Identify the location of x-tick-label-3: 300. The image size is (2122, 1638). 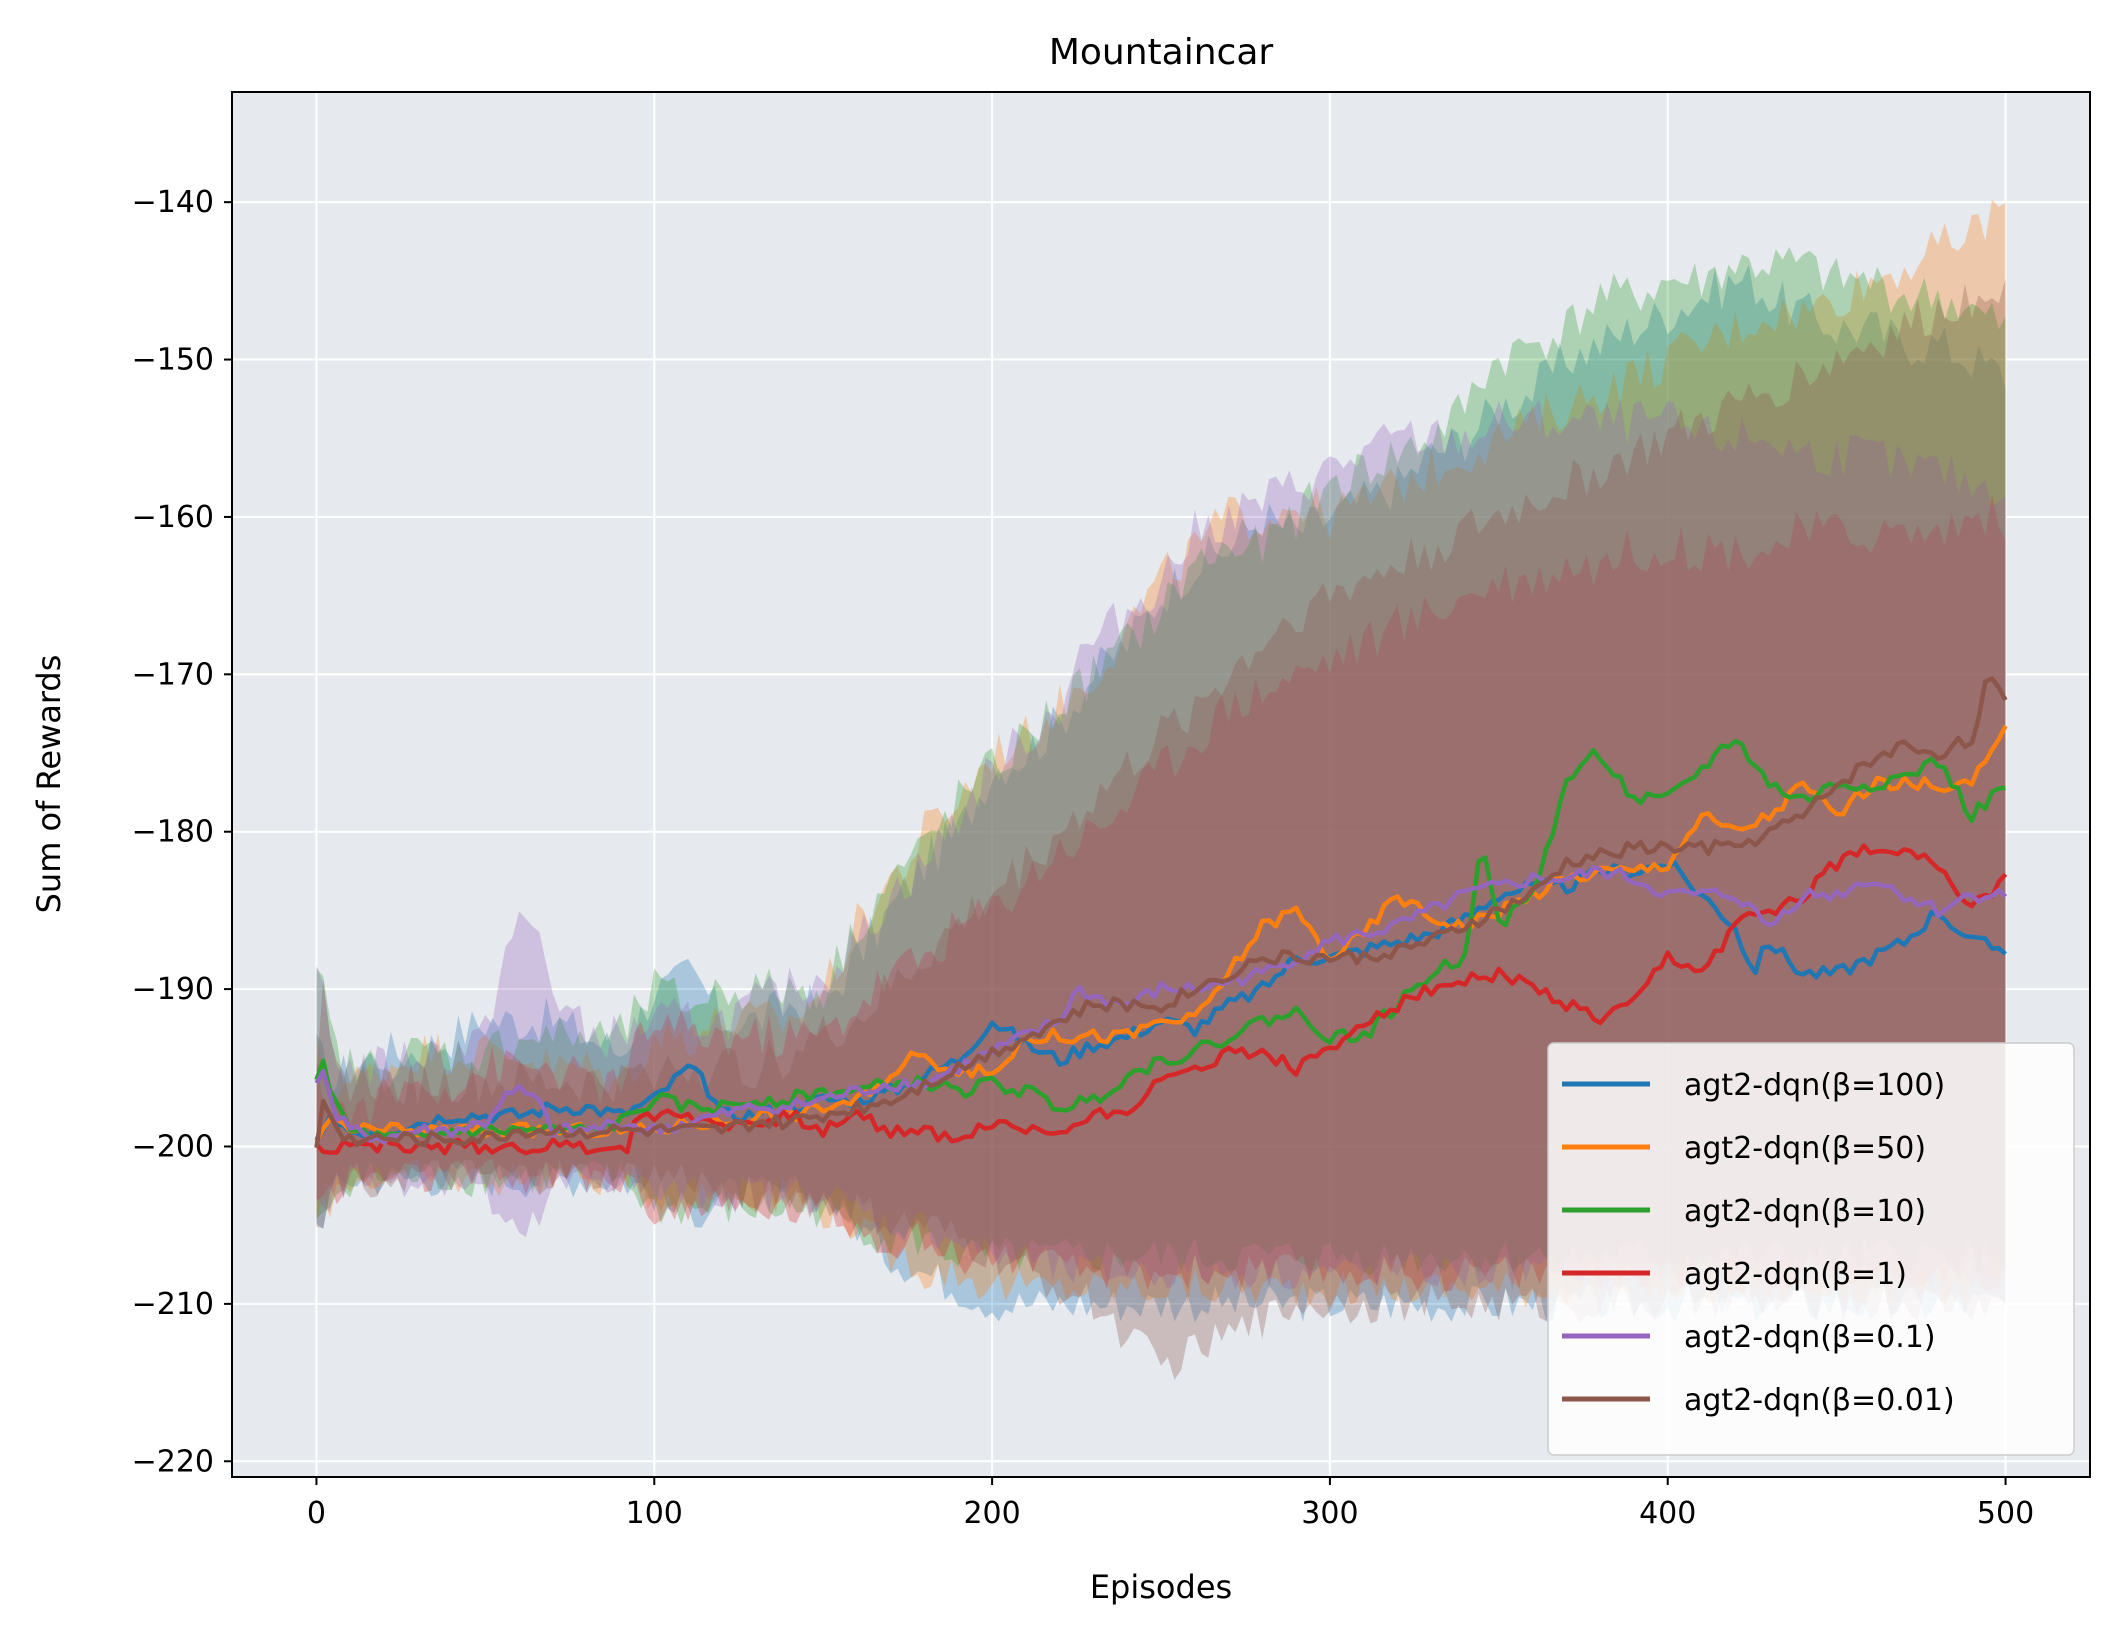
(1329, 1513).